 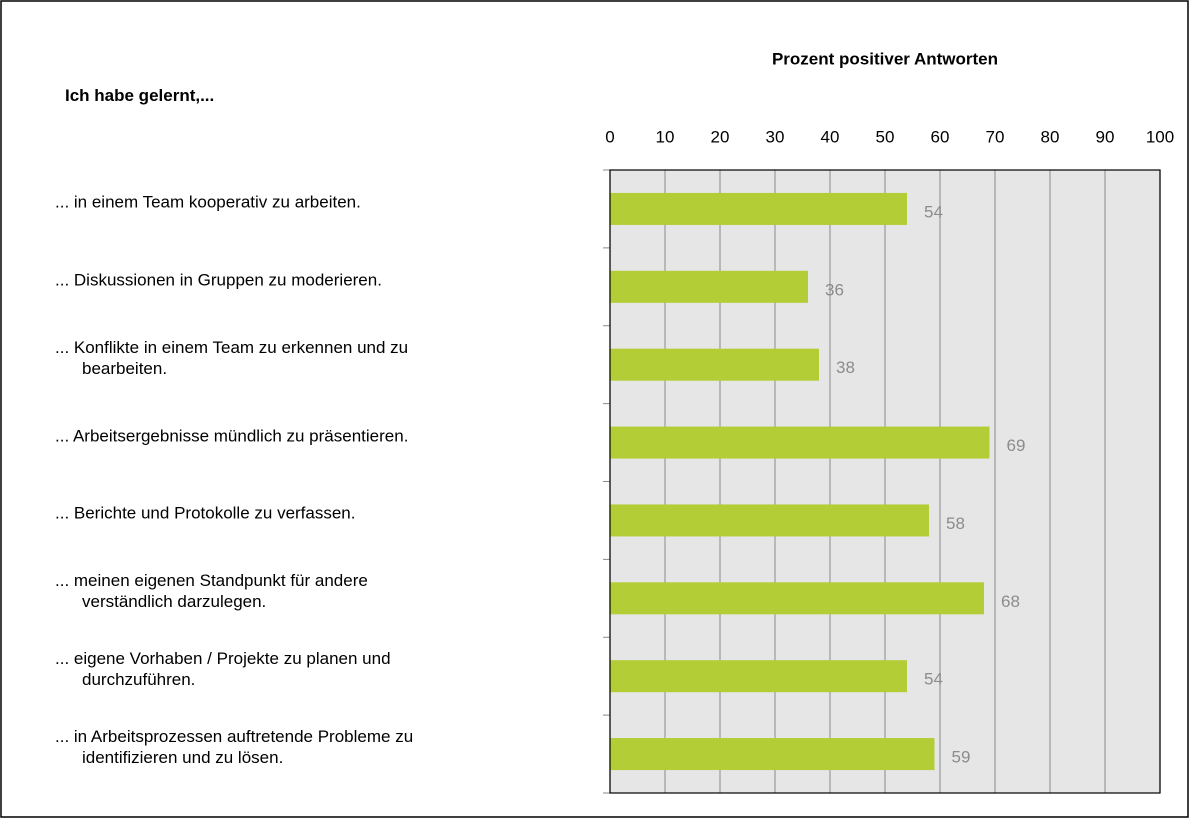 What do you see at coordinates (961, 757) in the screenshot?
I see `value-label: 59` at bounding box center [961, 757].